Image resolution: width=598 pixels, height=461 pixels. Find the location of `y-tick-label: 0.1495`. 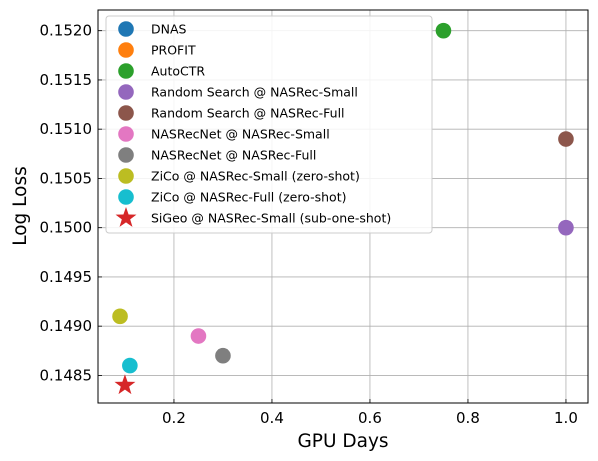

y-tick-label: 0.1495 is located at coordinates (66, 277).